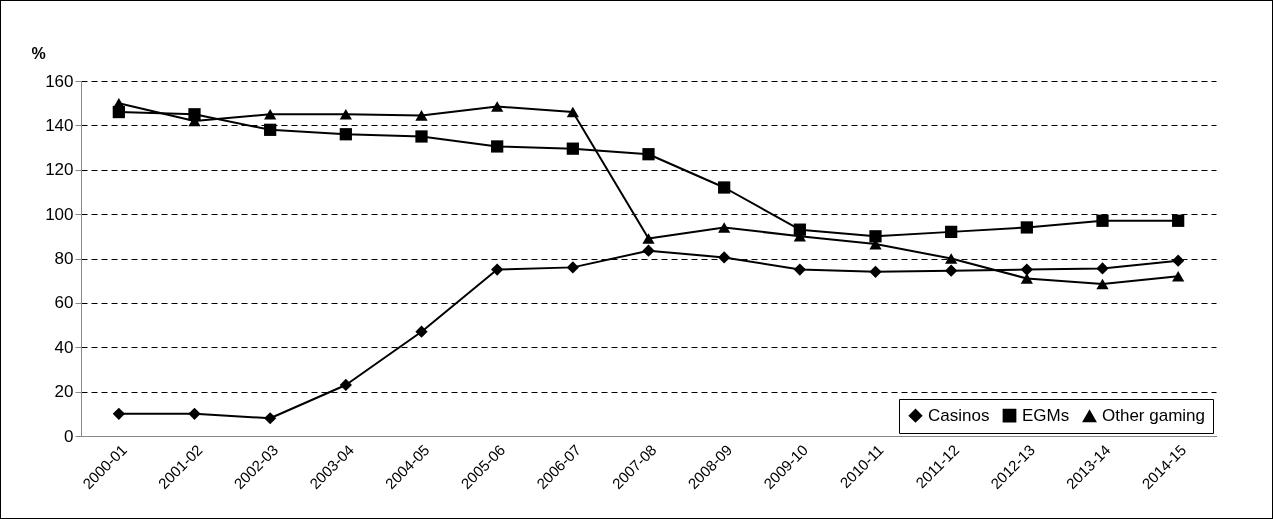 The height and width of the screenshot is (519, 1273). I want to click on y-tick-label: 100, so click(59, 214).